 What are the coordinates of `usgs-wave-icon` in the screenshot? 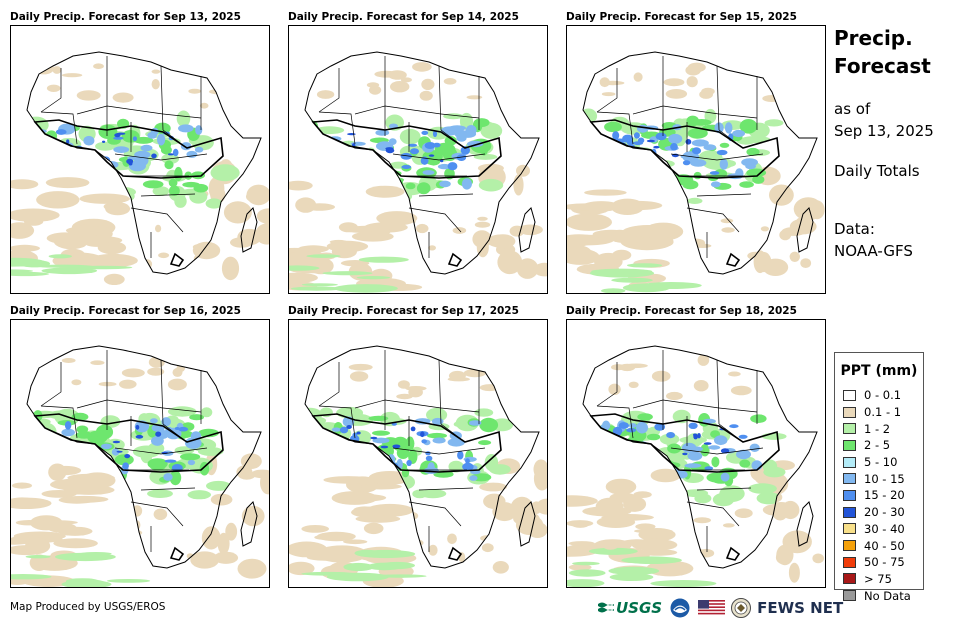 It's located at (606, 607).